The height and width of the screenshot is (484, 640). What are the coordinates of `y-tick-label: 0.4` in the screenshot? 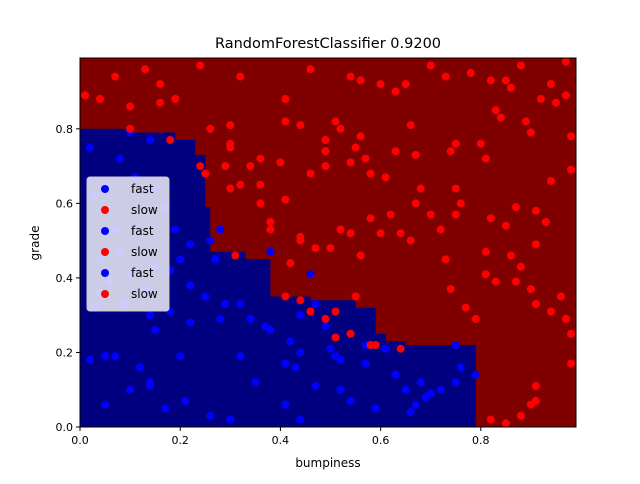 It's located at (65, 278).